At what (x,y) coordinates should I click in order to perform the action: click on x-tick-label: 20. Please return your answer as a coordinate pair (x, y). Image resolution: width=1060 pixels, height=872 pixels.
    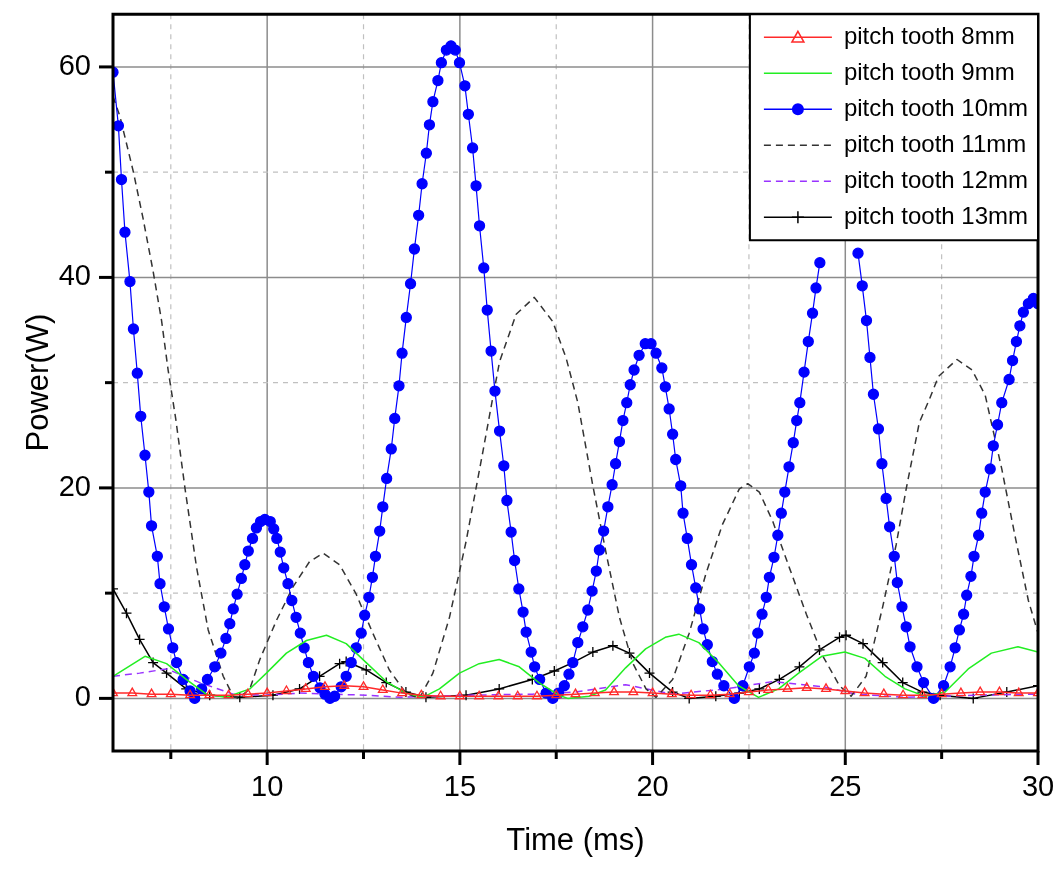
    Looking at the image, I should click on (652, 786).